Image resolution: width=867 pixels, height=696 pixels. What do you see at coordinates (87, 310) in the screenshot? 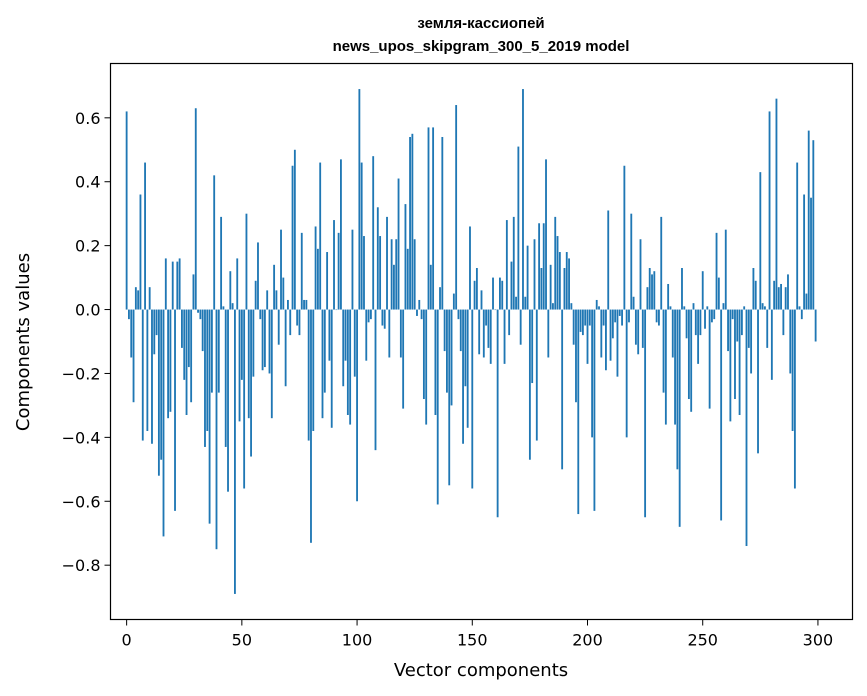
I see `y-tick-label: 0.0` at bounding box center [87, 310].